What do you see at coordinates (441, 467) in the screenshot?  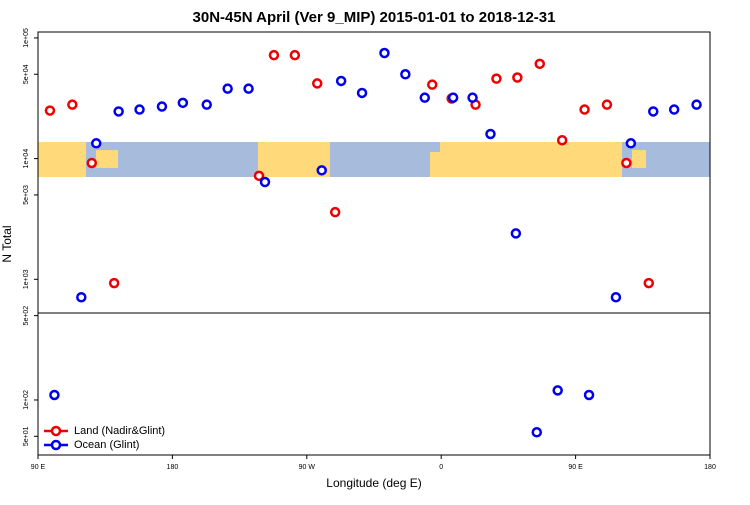 I see `x-tick-label: 0` at bounding box center [441, 467].